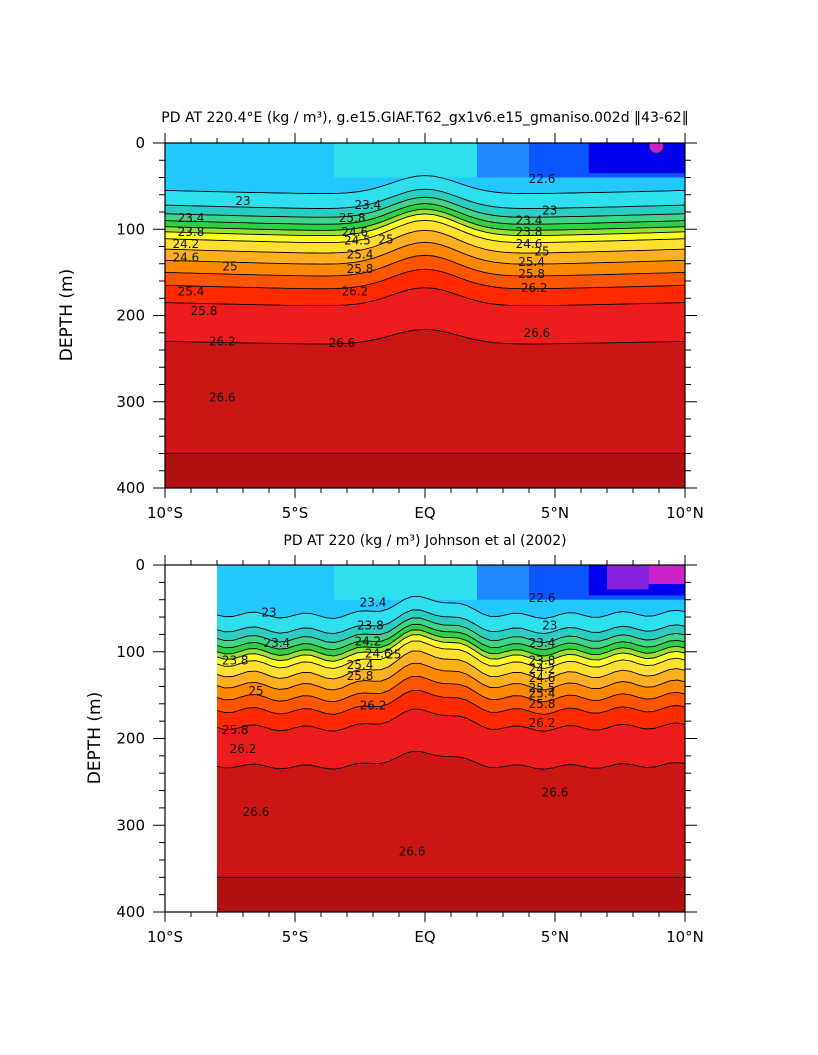 The width and height of the screenshot is (818, 1055). Describe the element at coordinates (628, 577) in the screenshot. I see `purple-patch` at that location.